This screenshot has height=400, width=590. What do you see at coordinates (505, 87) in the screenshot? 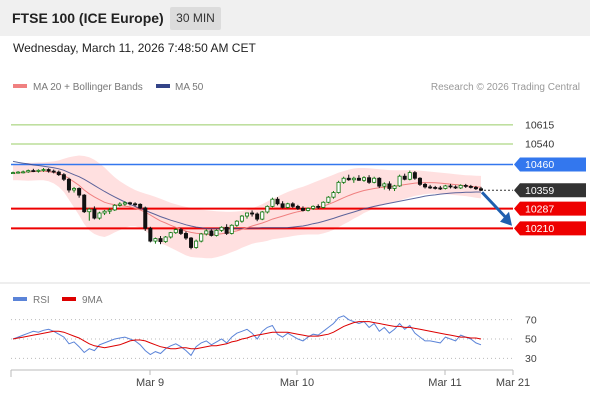
I see `credit-text: Research © 2026 Trading Central` at bounding box center [505, 87].